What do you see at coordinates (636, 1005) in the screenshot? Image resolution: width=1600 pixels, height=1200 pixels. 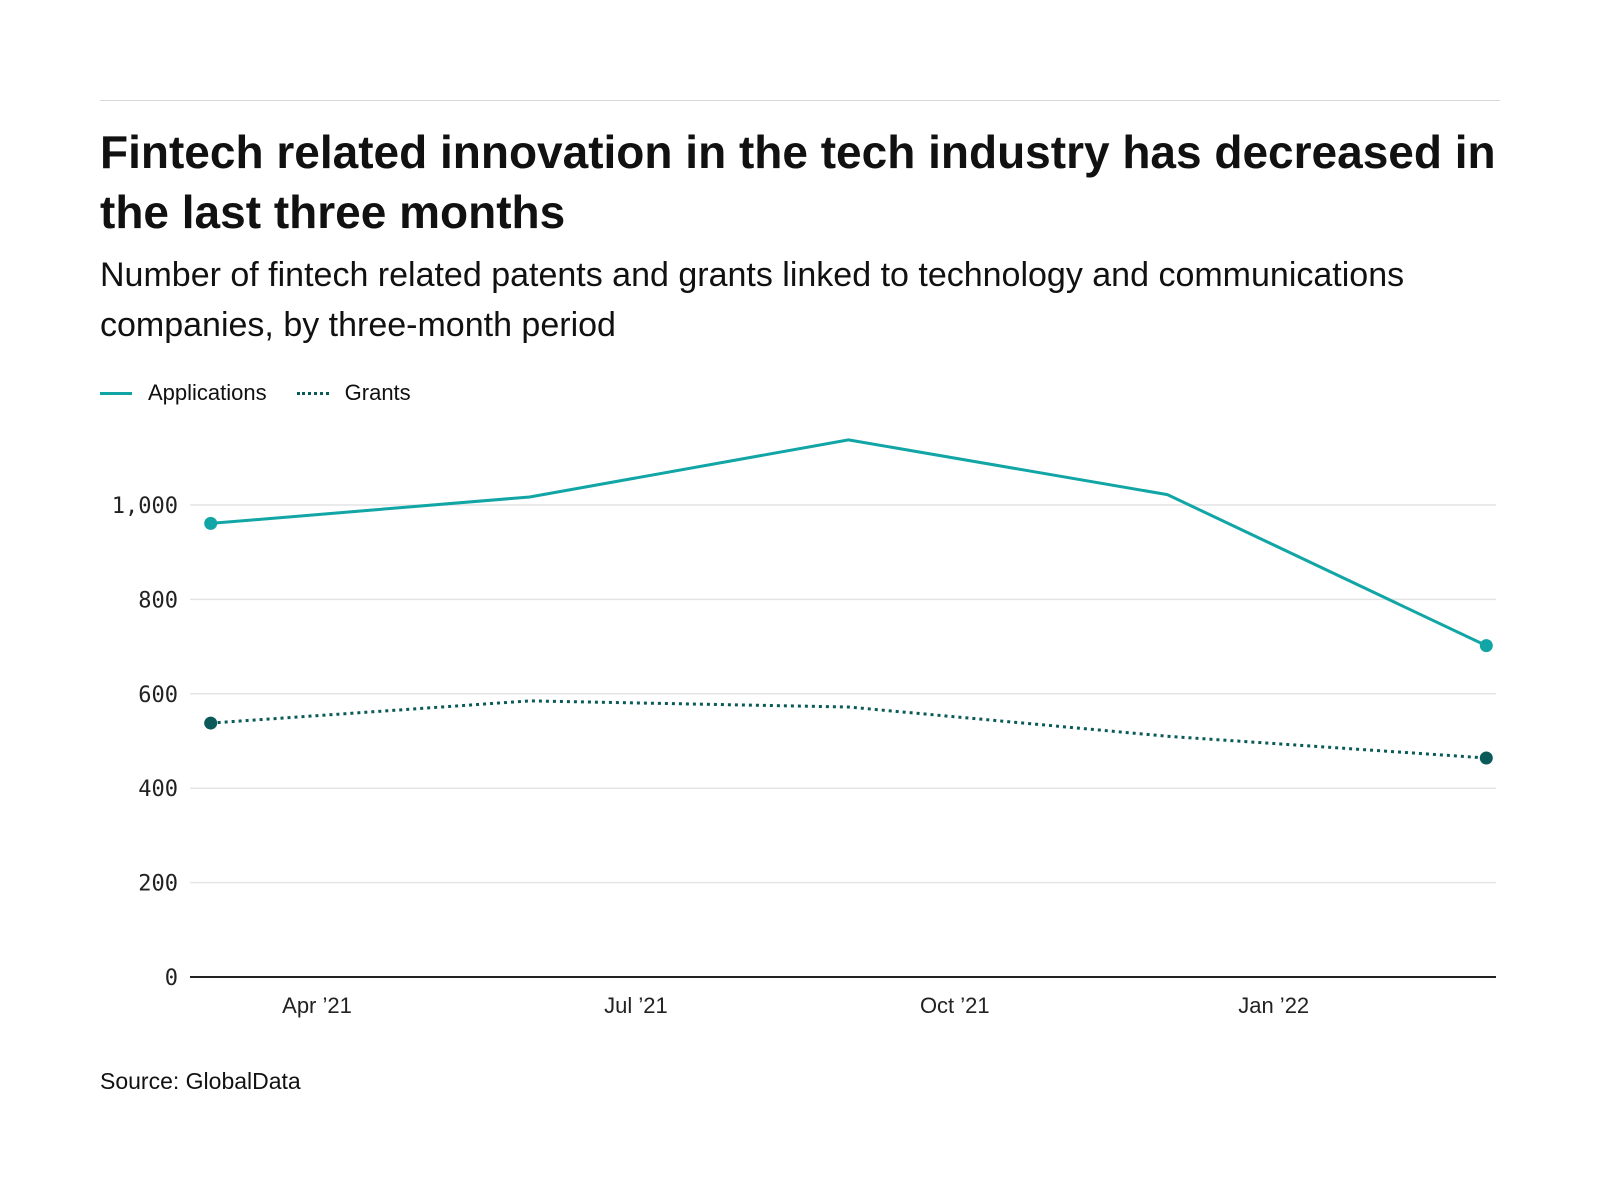 I see `x-tick-label: Jul ’21` at bounding box center [636, 1005].